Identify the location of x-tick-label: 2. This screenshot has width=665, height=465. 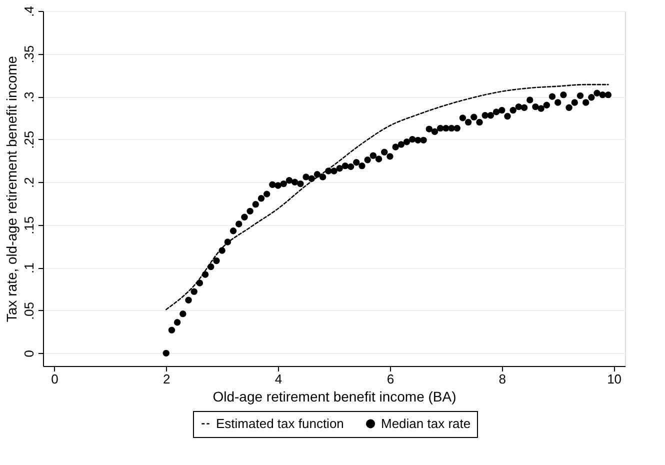
(166, 379).